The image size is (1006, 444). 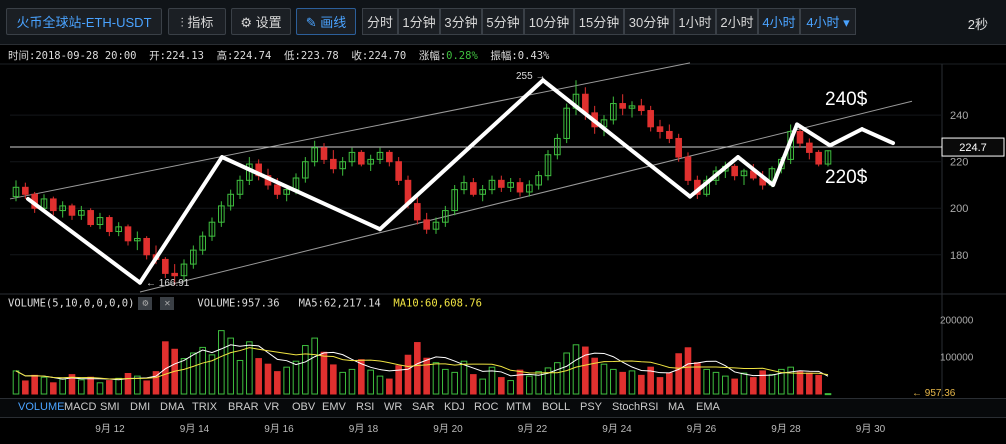 What do you see at coordinates (172, 407) in the screenshot?
I see `indicator-tab-dma: DMA` at bounding box center [172, 407].